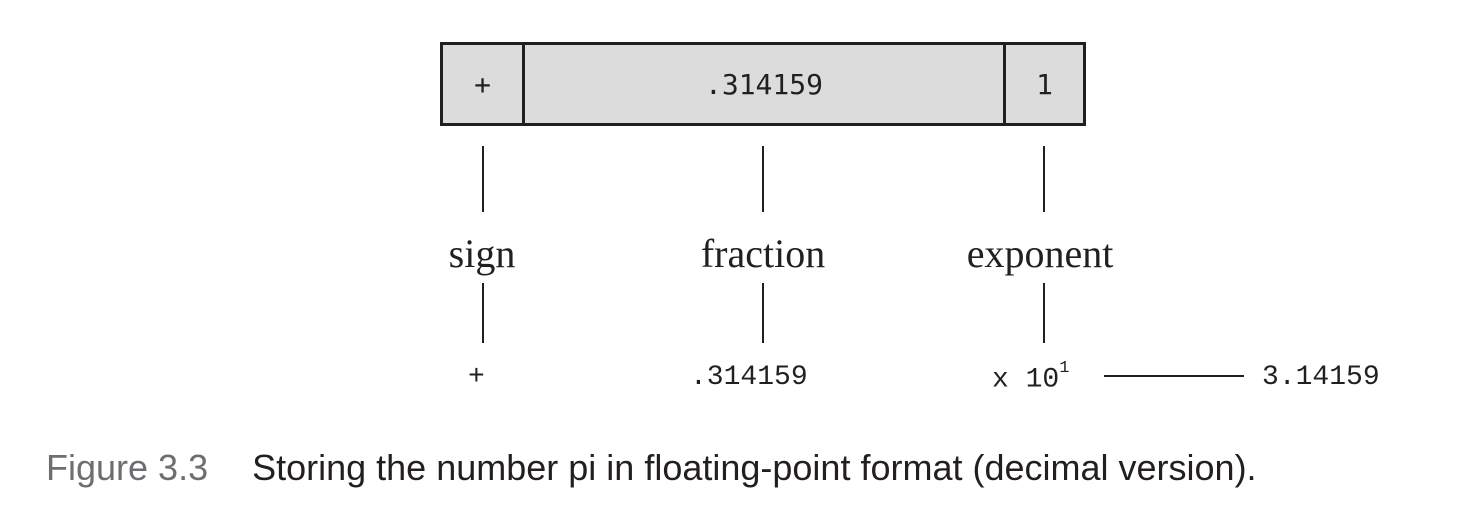 The image size is (1478, 512). I want to click on exponent-connector-upper, so click(1044, 179).